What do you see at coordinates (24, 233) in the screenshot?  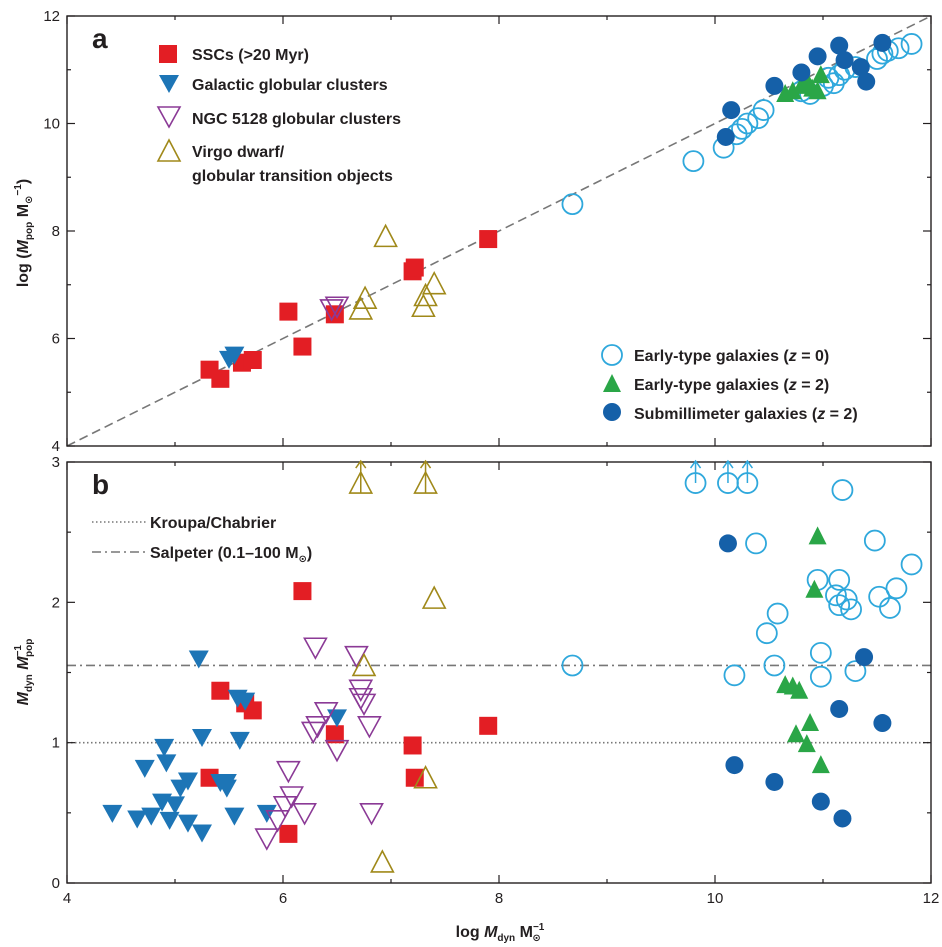 I see `y-axis-title-a: log (Mpop M⊙−1)` at bounding box center [24, 233].